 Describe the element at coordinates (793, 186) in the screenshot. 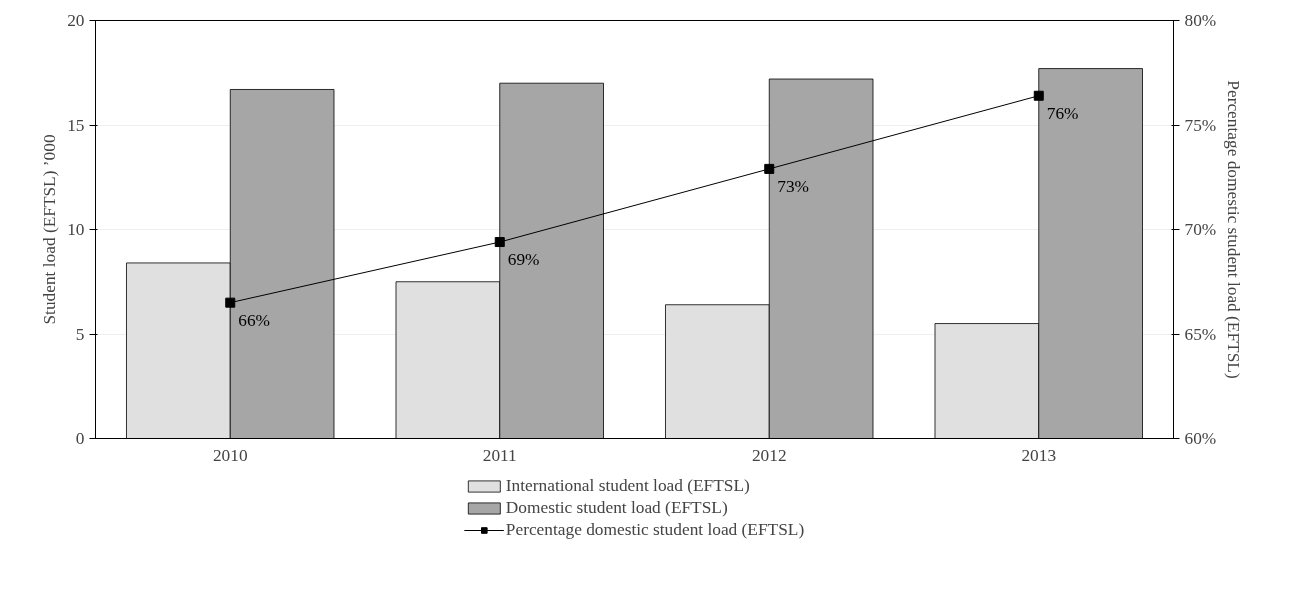

I see `data-label: 73%` at that location.